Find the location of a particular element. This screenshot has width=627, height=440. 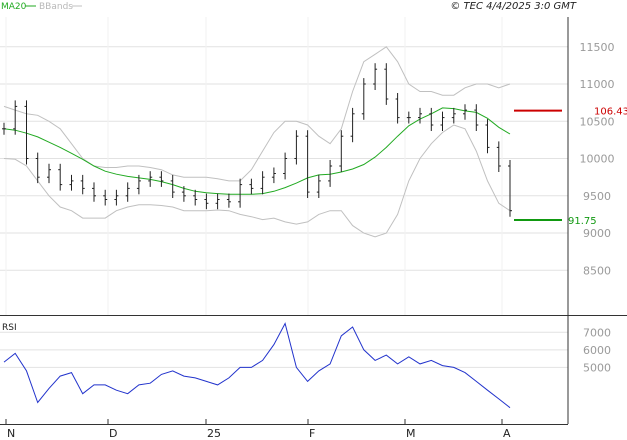

legend-ma20: MA20 is located at coordinates (14, 7).